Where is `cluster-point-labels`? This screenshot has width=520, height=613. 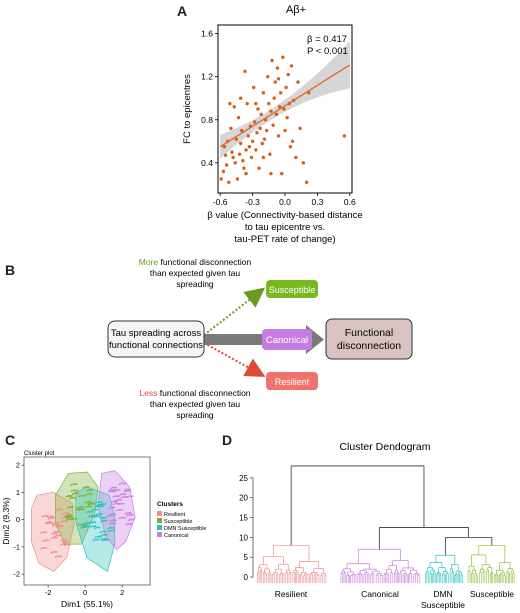
cluster-point-labels is located at coordinates (87, 520).